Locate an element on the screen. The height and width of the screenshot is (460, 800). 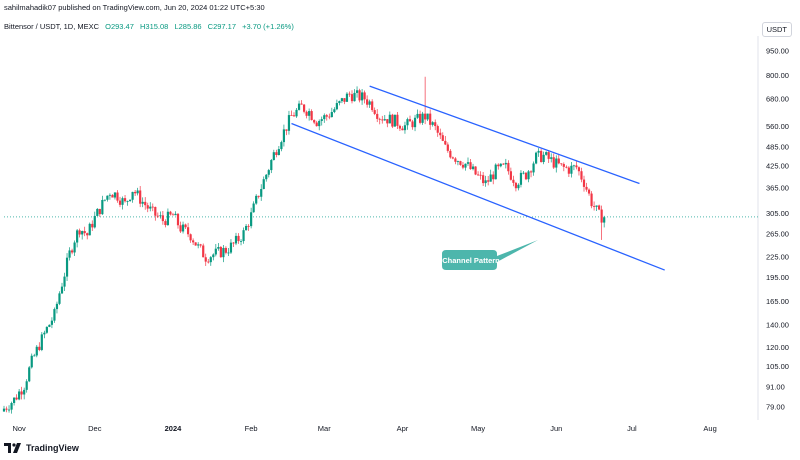
price-tick-label: 425.00 is located at coordinates (777, 166).